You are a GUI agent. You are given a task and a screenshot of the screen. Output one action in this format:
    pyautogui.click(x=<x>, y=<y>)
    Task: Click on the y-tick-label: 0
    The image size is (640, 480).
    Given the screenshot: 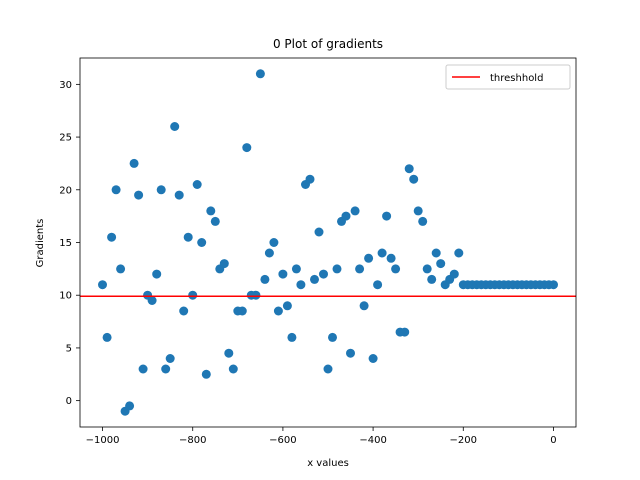 What is the action you would take?
    pyautogui.click(x=69, y=401)
    